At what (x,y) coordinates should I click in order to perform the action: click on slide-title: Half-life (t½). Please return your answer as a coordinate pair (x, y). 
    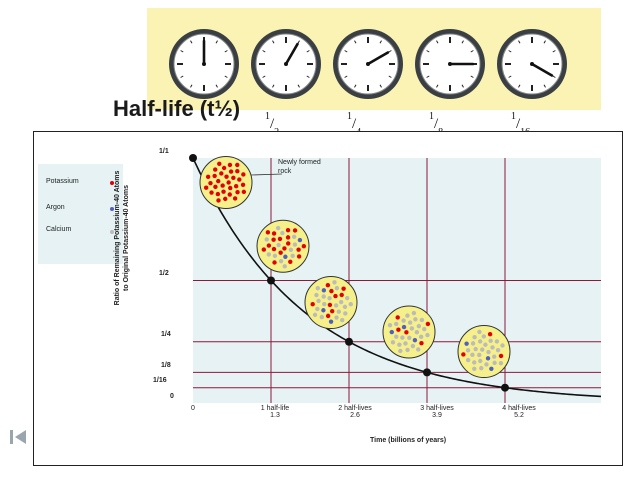
    Looking at the image, I should click on (177, 108).